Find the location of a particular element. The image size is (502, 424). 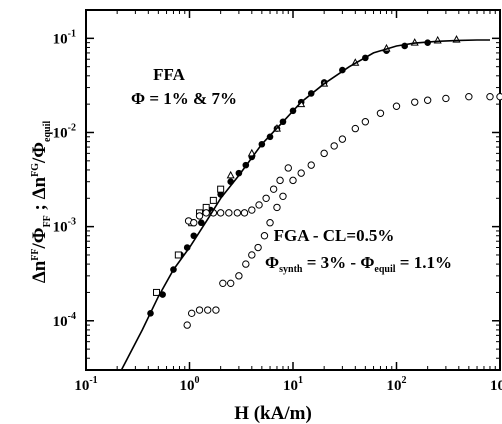

series-open-square is located at coordinates (189, 240).